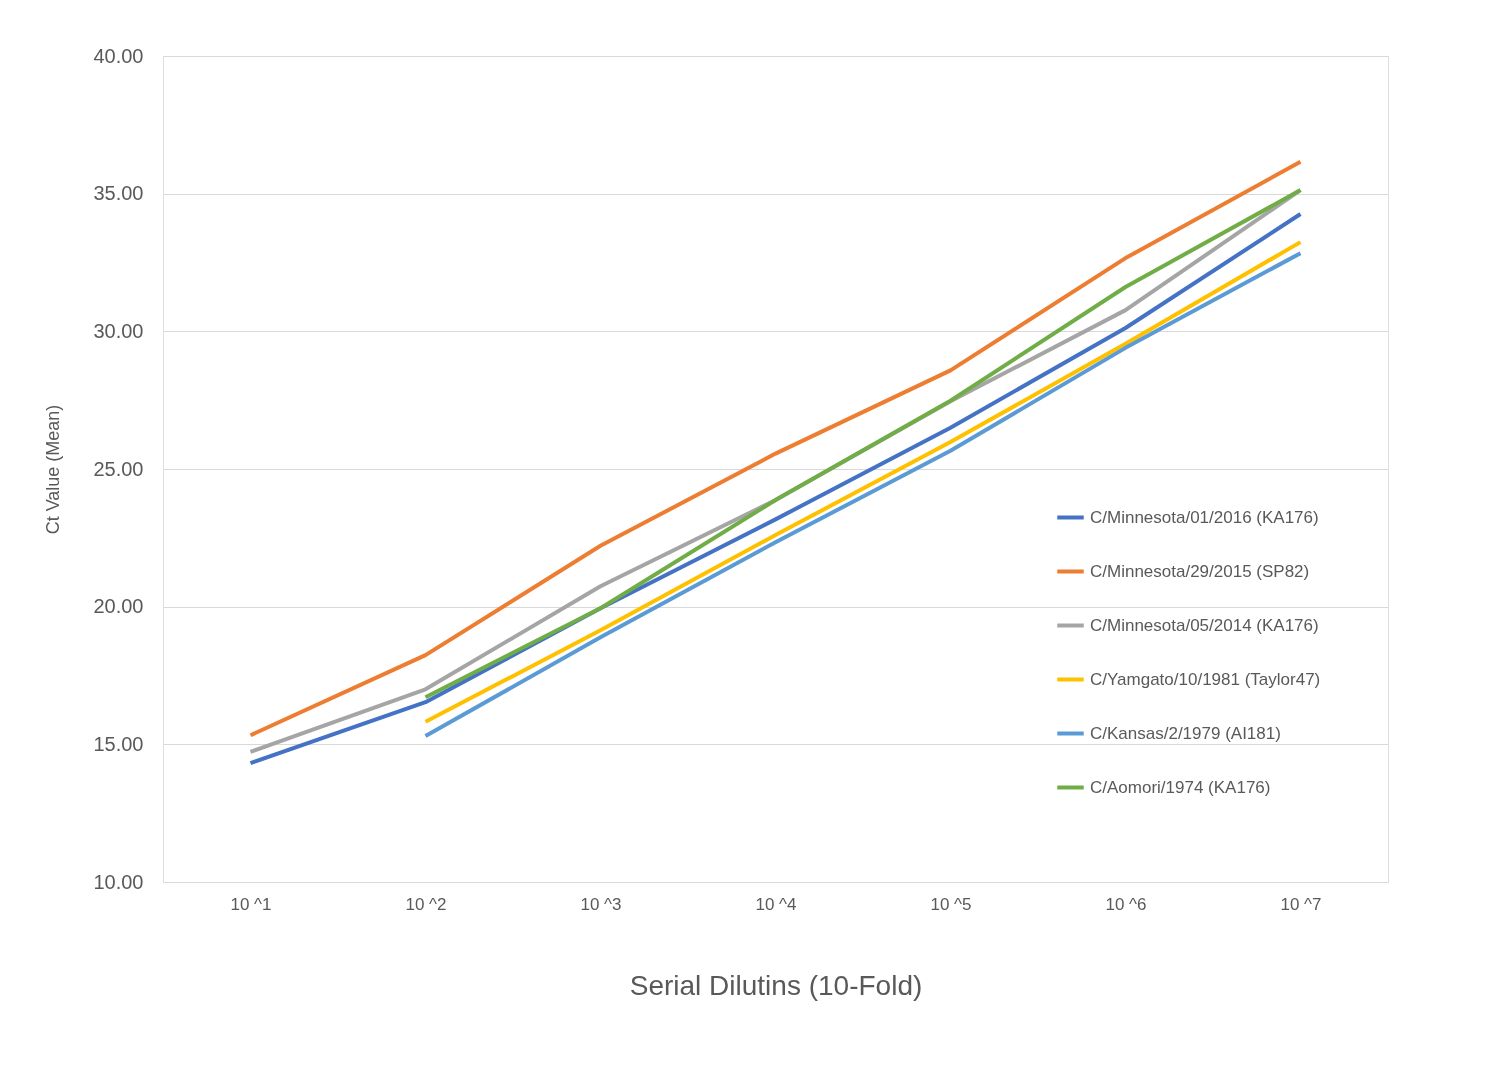 This screenshot has width=1500, height=1090. I want to click on legend-label: C/Minnesota/05/2014 (KA176), so click(1204, 625).